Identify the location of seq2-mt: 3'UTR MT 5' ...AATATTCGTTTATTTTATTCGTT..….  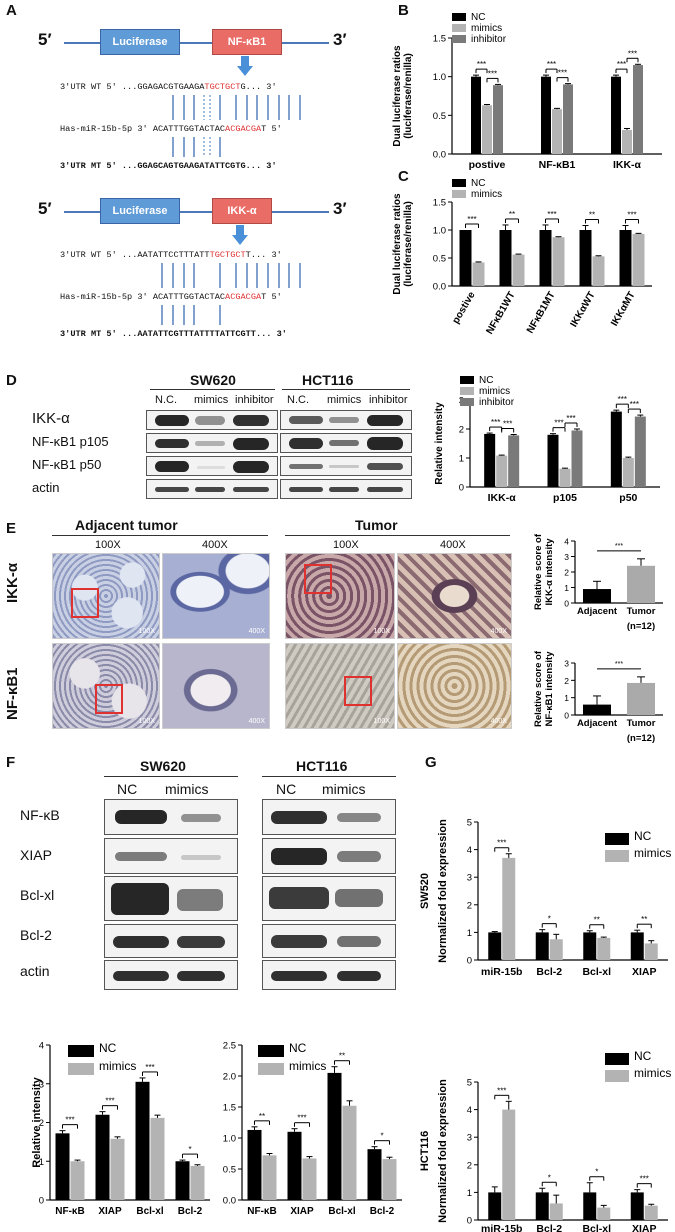
(173, 334).